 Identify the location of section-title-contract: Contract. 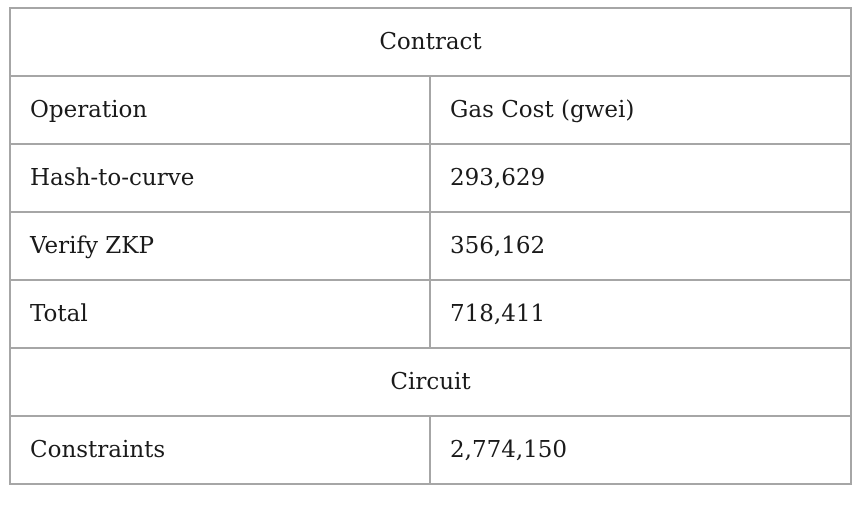
(430, 42).